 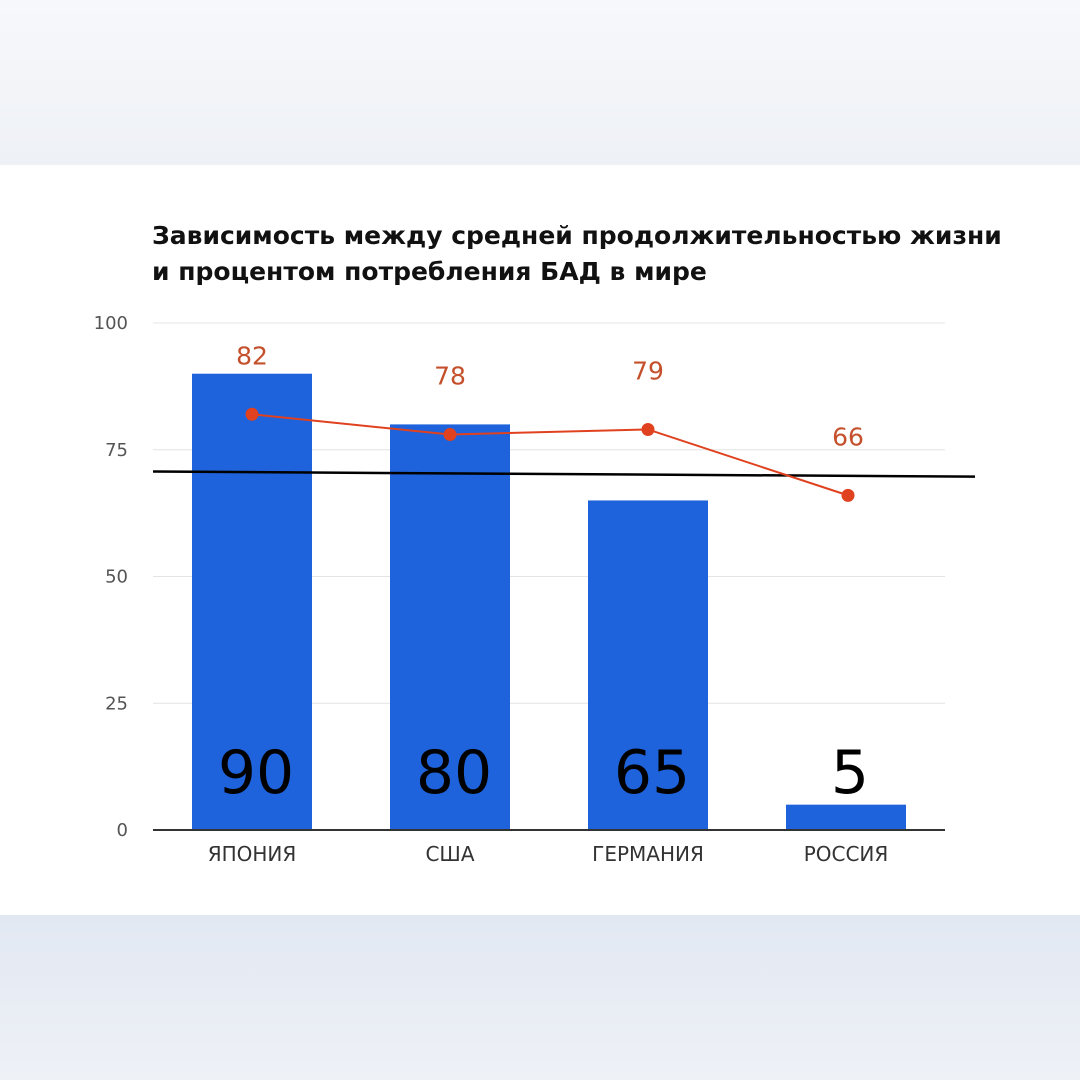 I want to click on y-tick-label-25: 25, so click(x=116, y=703).